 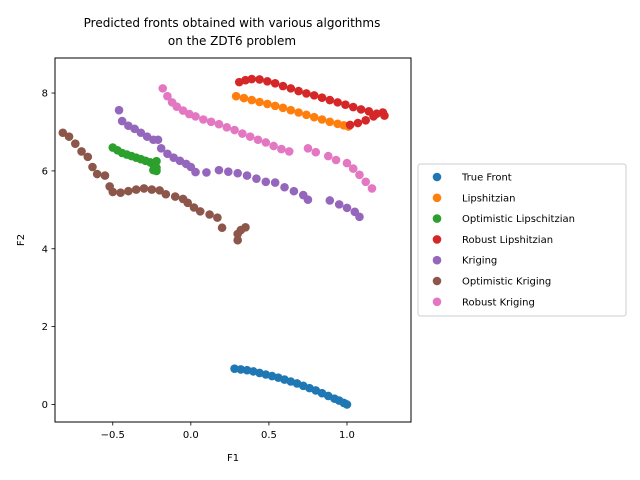 What do you see at coordinates (347, 435) in the screenshot?
I see `x-tick-label: 1.0` at bounding box center [347, 435].